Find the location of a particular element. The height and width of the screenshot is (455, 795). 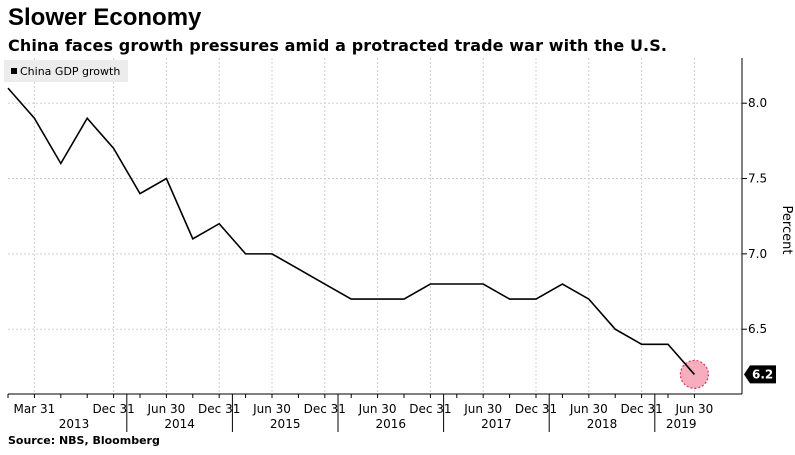

chart-title: Slower Economy is located at coordinates (105, 17).